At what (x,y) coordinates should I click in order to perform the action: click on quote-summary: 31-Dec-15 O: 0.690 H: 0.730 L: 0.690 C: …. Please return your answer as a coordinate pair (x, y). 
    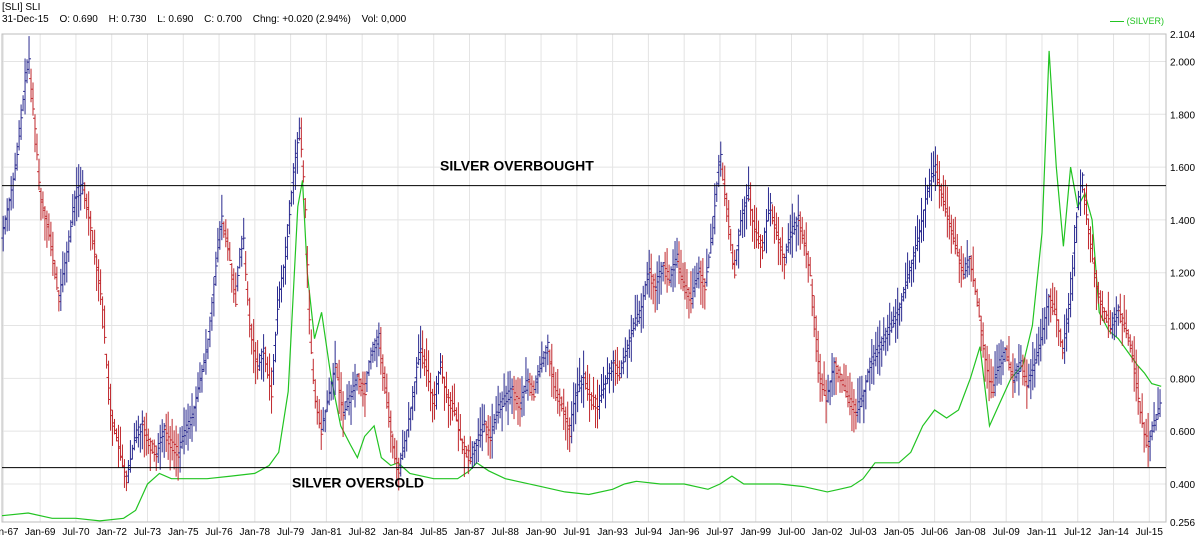
    Looking at the image, I should click on (208, 20).